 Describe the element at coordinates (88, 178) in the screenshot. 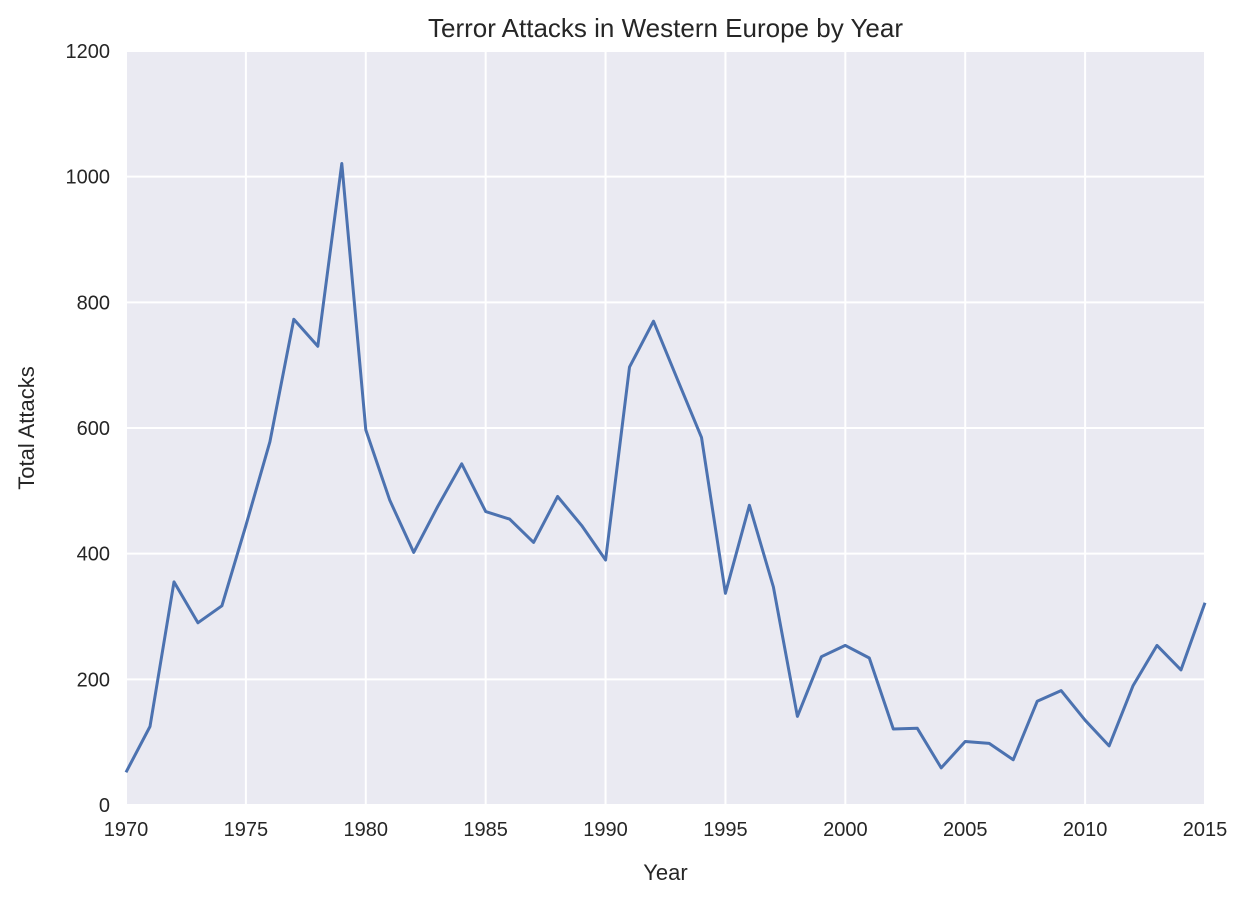

I see `y-tick-label: 1000` at that location.